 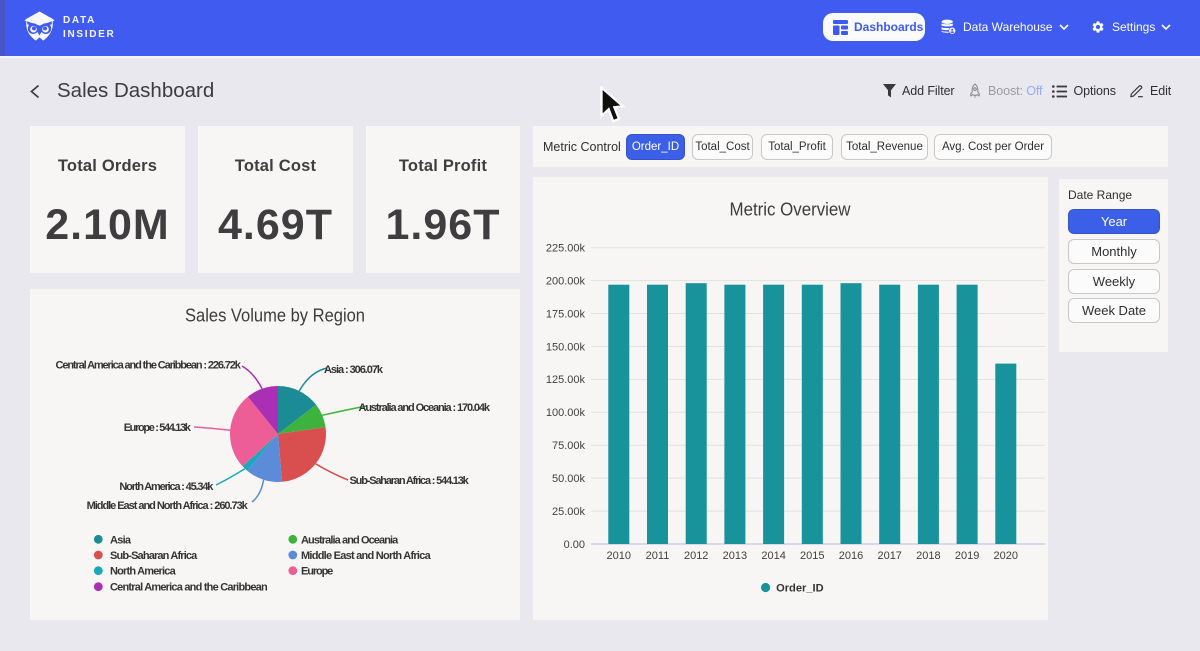 What do you see at coordinates (566, 314) in the screenshot?
I see `svg-text: 175.00k` at bounding box center [566, 314].